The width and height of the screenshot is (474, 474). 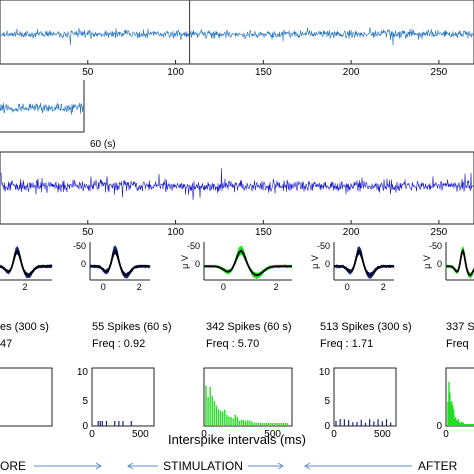 I want to click on raw-trace-before-line, so click(x=237, y=36).